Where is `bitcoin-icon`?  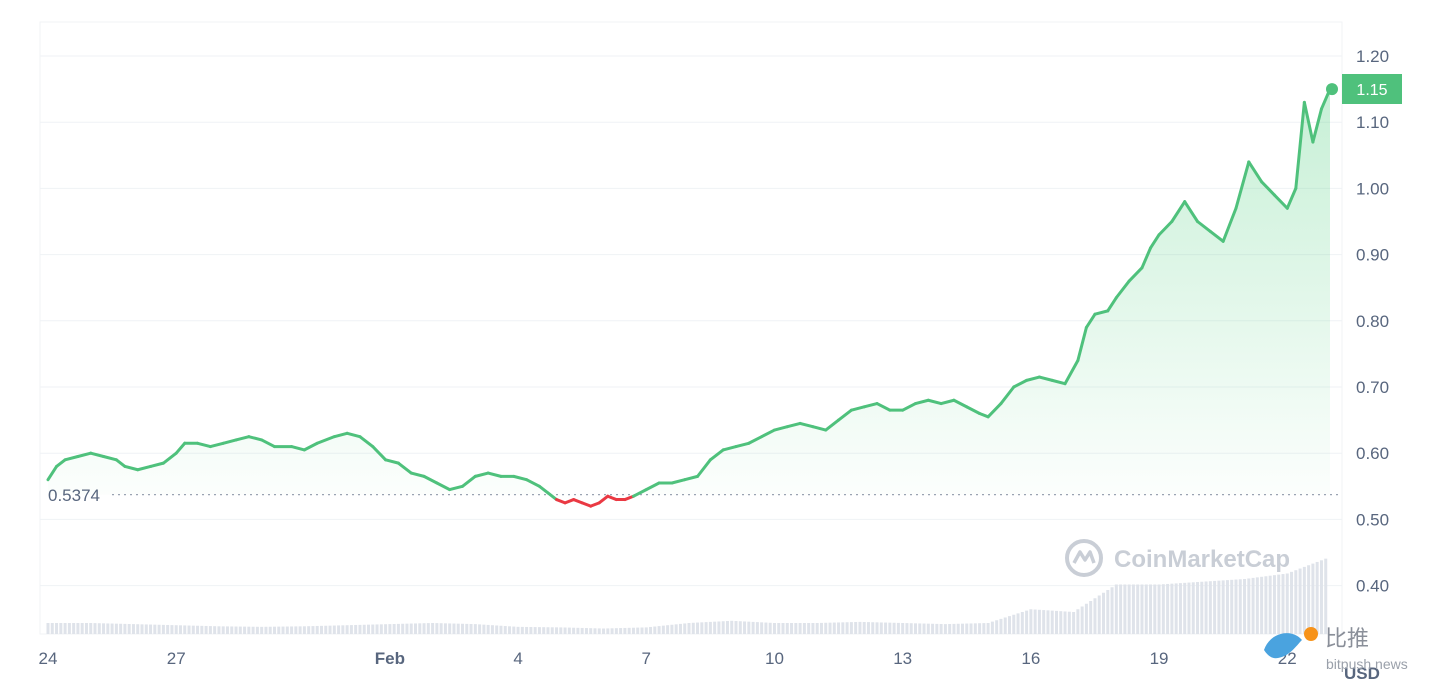 bitcoin-icon is located at coordinates (1311, 634).